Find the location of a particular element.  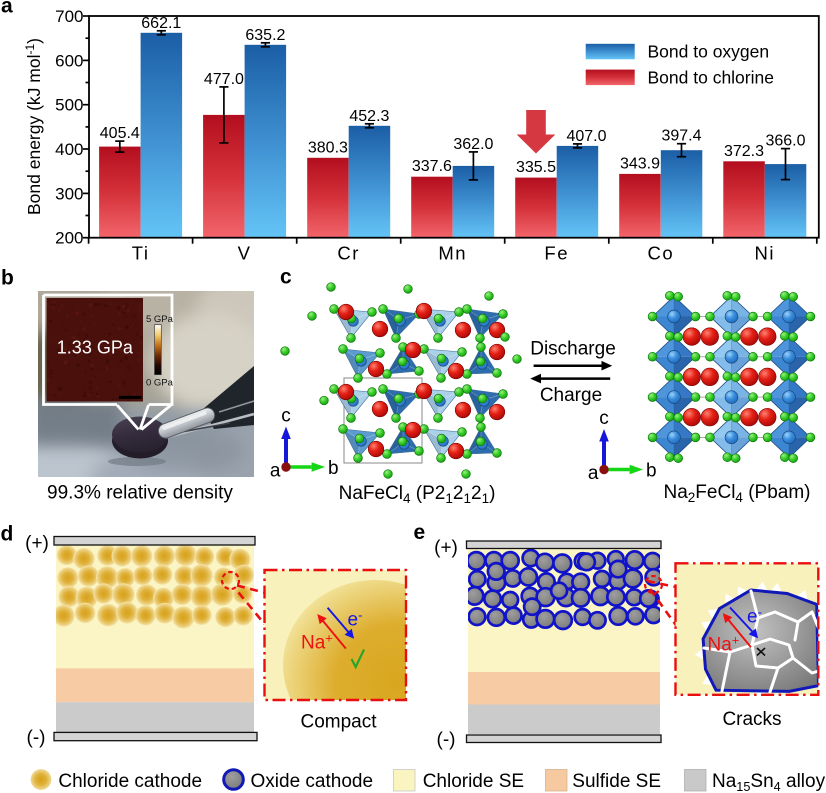

svg-text: Mn is located at coordinates (452, 253).